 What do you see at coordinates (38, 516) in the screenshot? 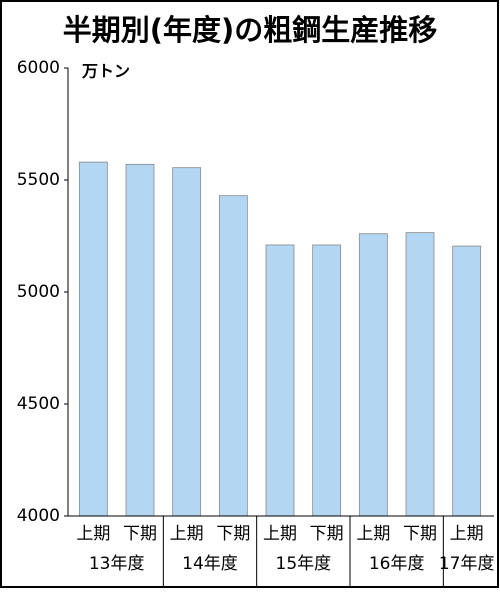
I see `y-tick-label: 4000` at bounding box center [38, 516].